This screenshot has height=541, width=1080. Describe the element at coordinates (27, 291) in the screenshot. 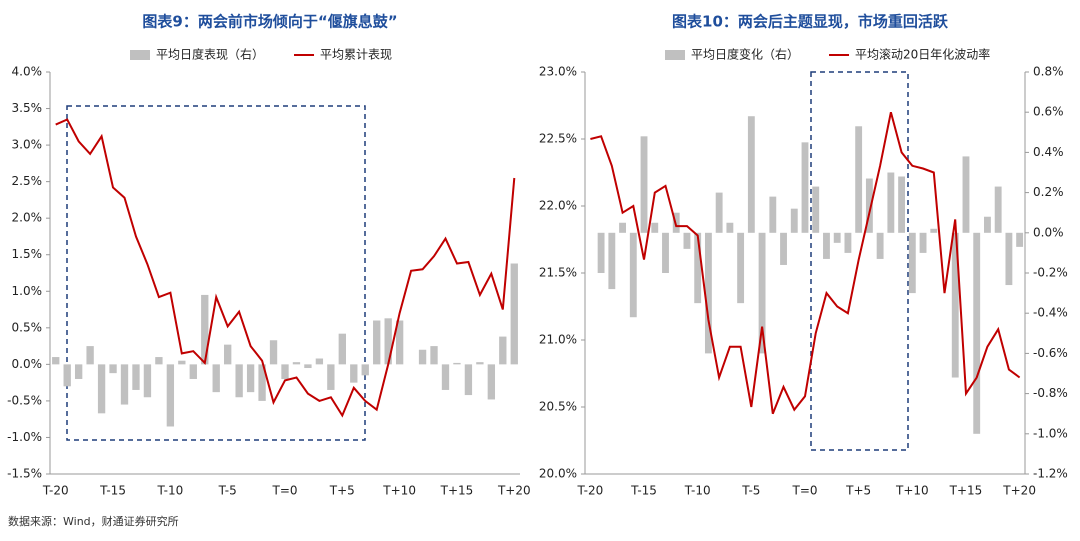

I see `y-tick-label: 1.0%` at that location.